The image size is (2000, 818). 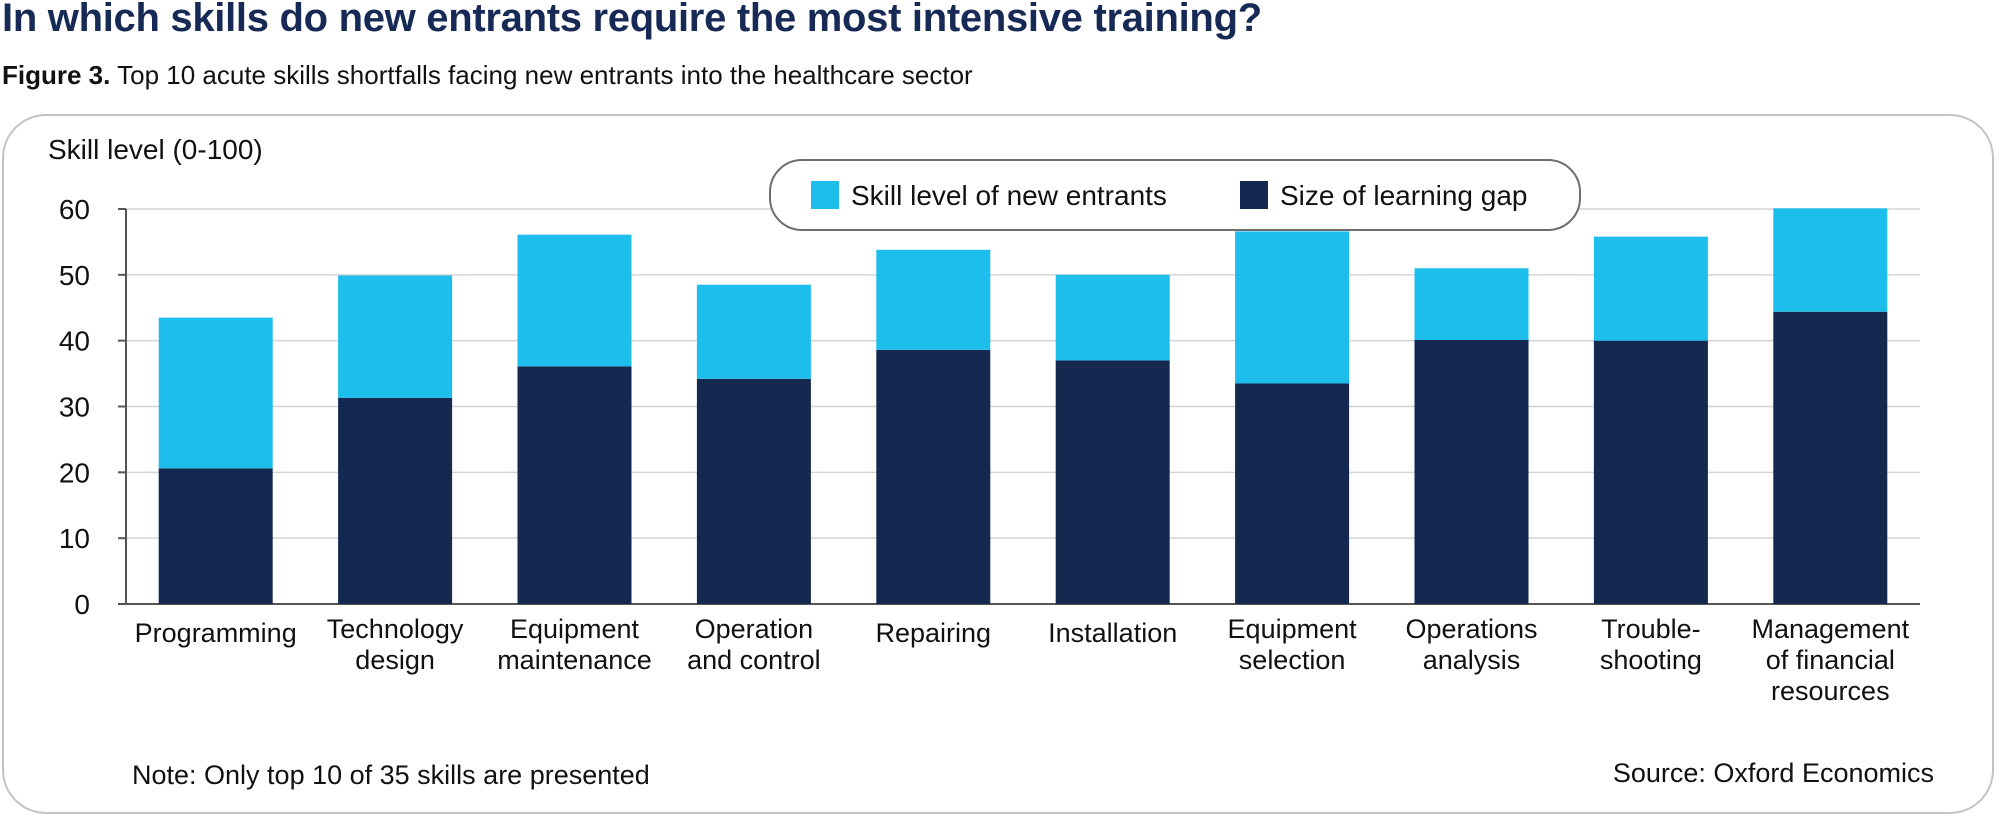 I want to click on legend-label: Size of learning gap, so click(x=1404, y=195).